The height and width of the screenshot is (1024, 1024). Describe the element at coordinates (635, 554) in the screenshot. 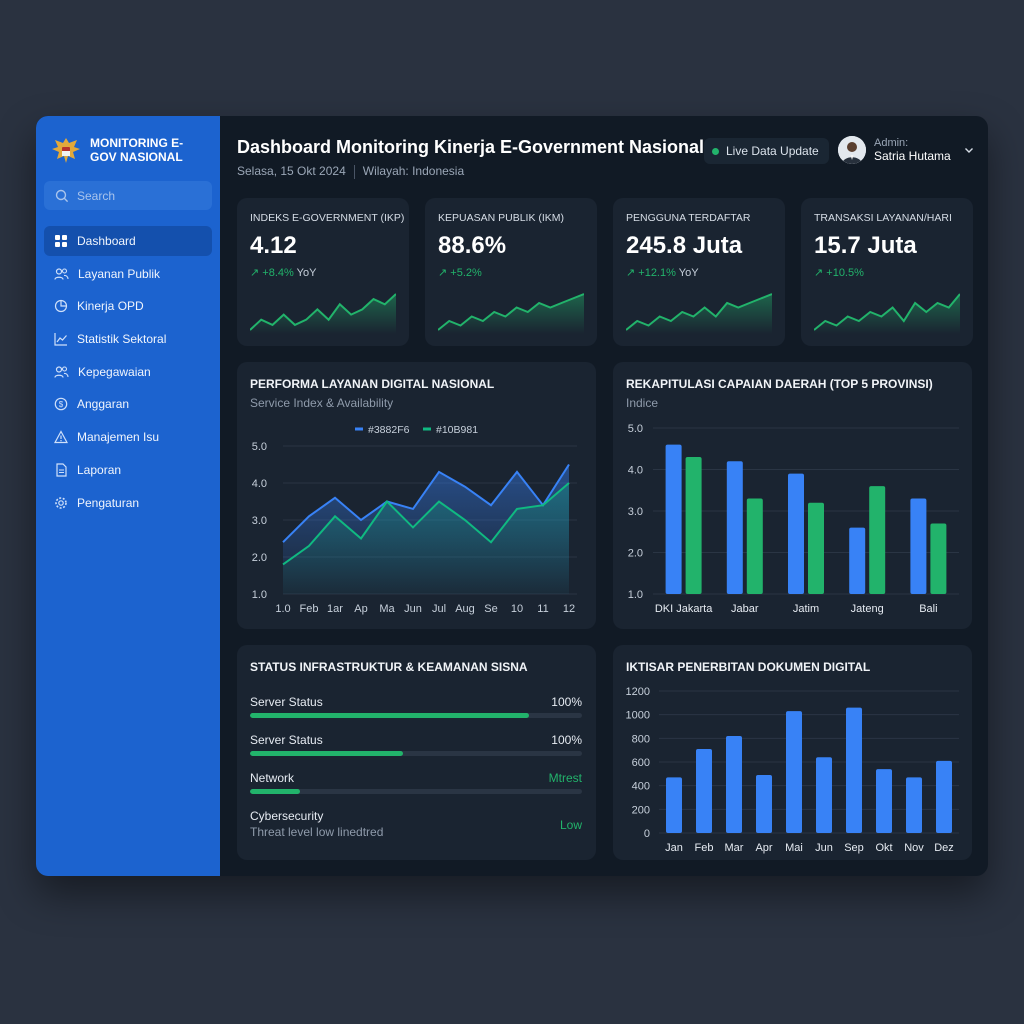

I see `y-tick-label: 2.0` at that location.